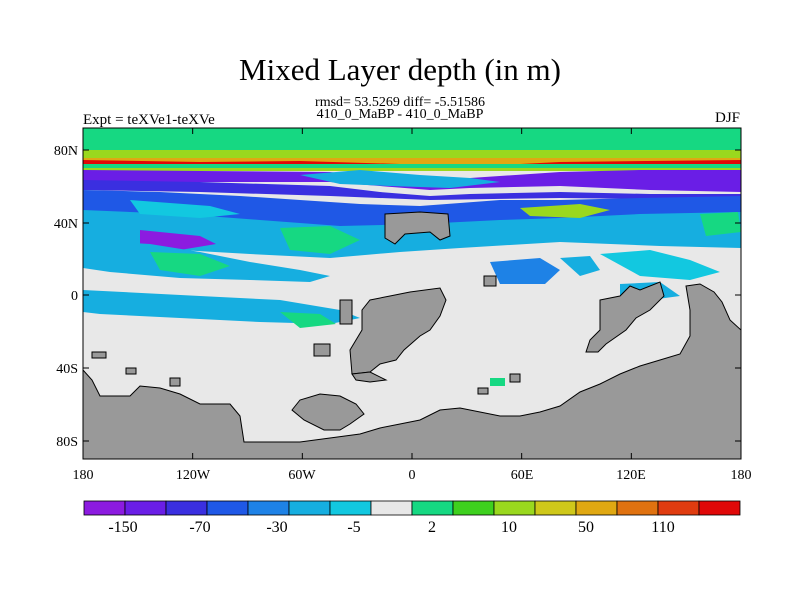 This screenshot has width=800, height=600. Describe the element at coordinates (400, 179) in the screenshot. I see `north-atlantic-patch` at that location.